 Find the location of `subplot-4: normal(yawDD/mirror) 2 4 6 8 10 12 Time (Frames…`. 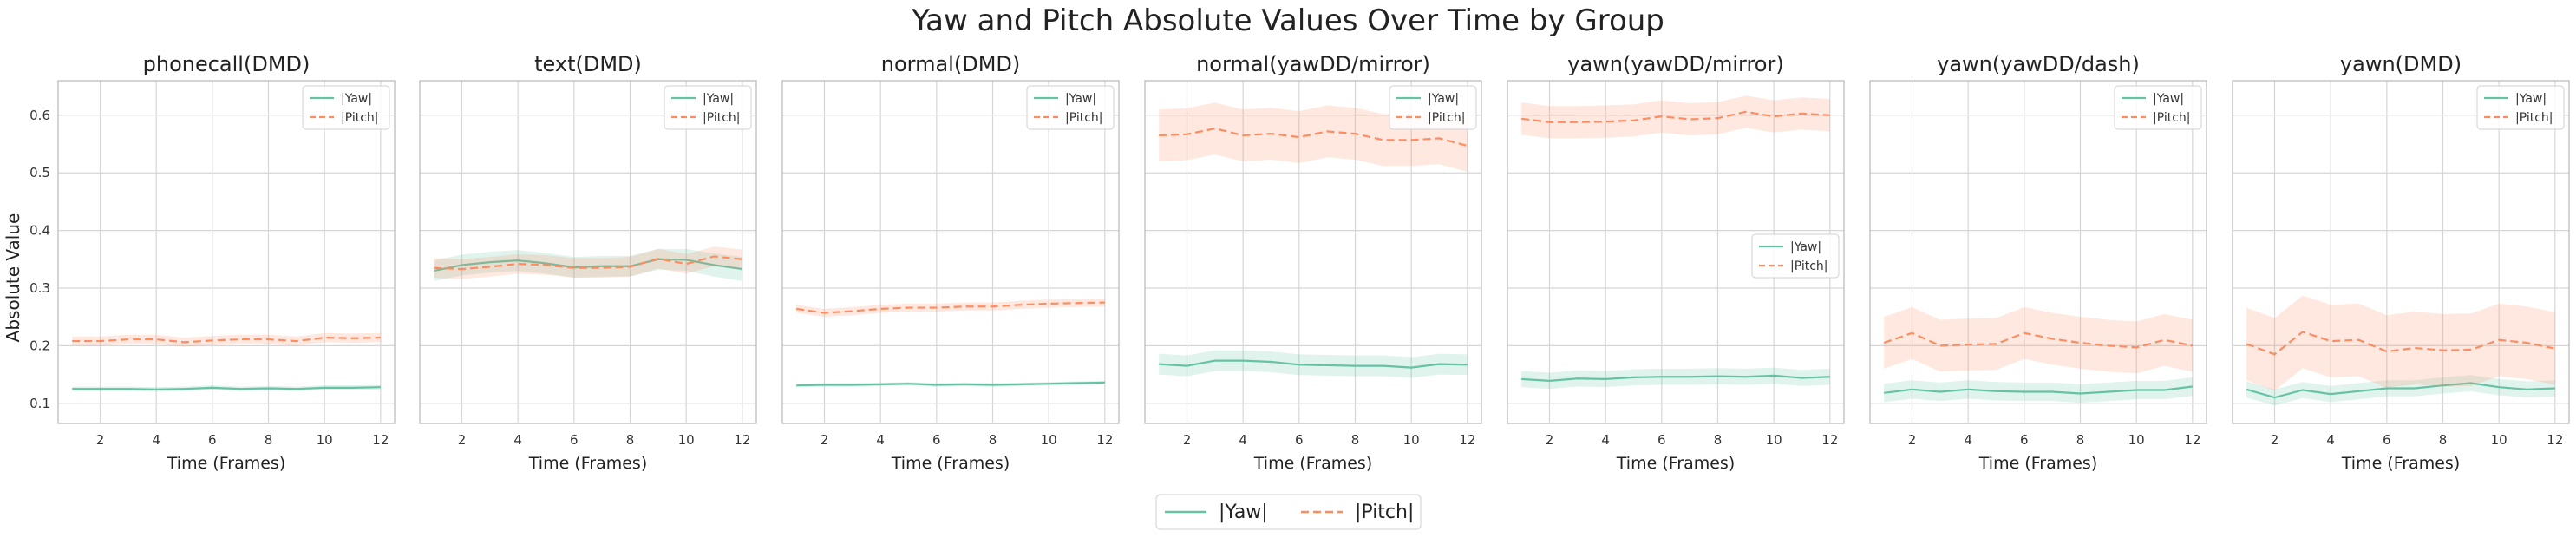

subplot-4: normal(yawDD/mirror) 2 4 6 8 10 12 Time (Frames… is located at coordinates (1313, 262).